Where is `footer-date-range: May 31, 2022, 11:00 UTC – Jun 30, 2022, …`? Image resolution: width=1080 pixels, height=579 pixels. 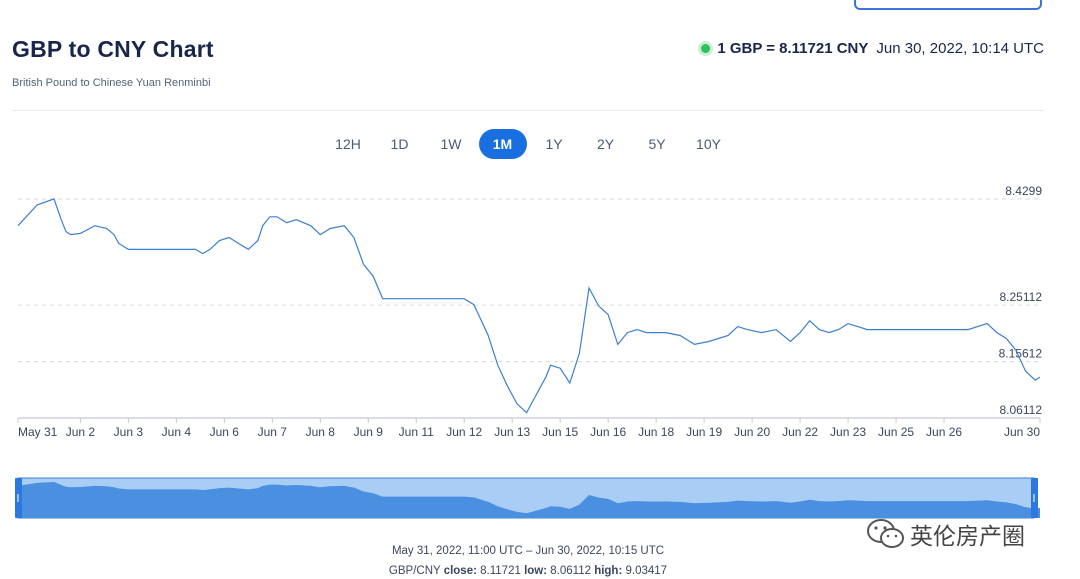
footer-date-range: May 31, 2022, 11:00 UTC – Jun 30, 2022, … is located at coordinates (528, 551).